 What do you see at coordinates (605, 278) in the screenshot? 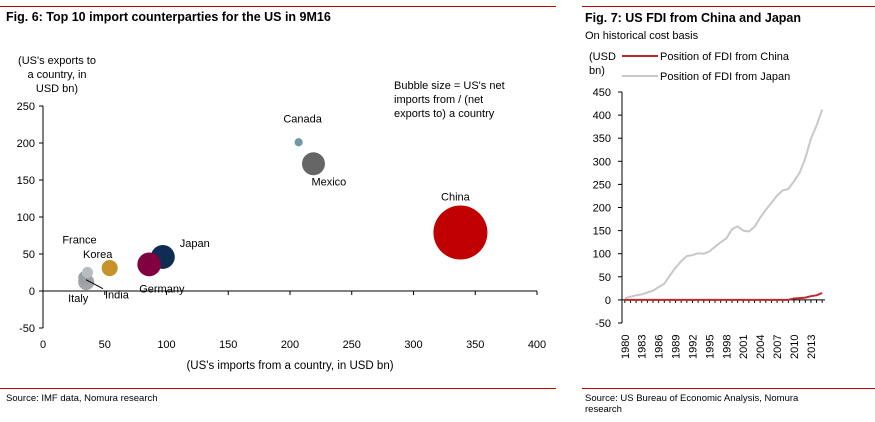
I see `fig7-y-tick-label: 50` at bounding box center [605, 278].